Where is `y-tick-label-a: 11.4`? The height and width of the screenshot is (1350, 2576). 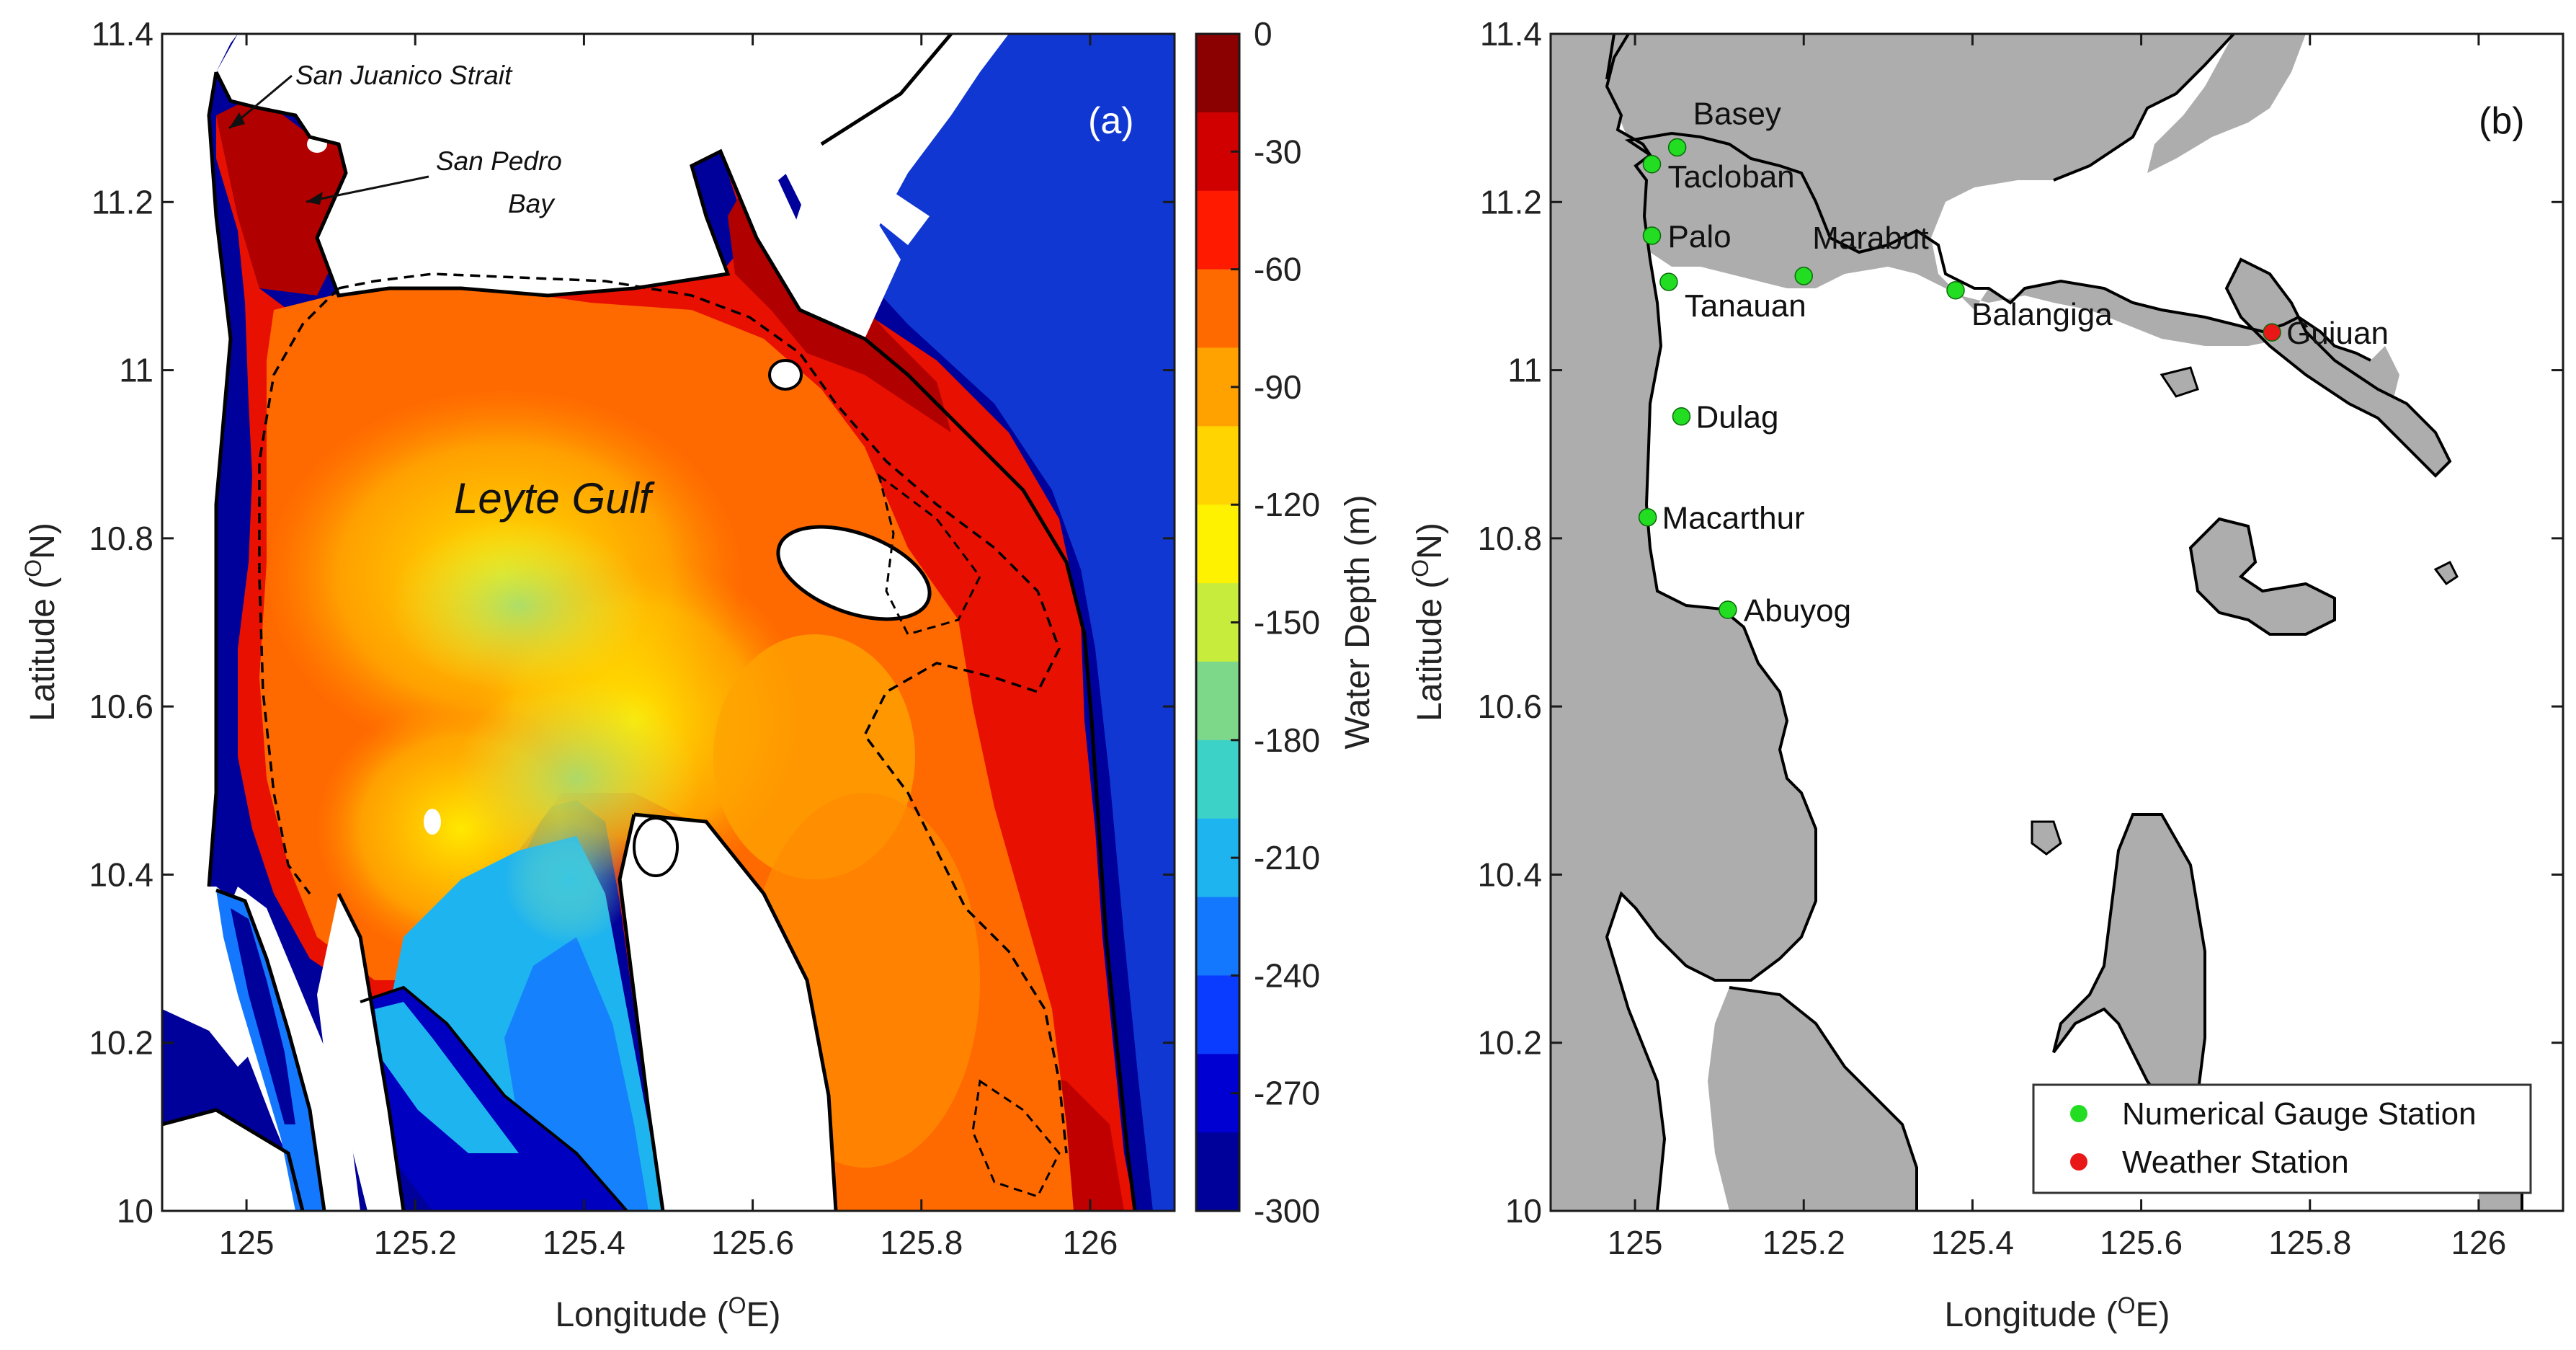 y-tick-label-a: 11.4 is located at coordinates (122, 34).